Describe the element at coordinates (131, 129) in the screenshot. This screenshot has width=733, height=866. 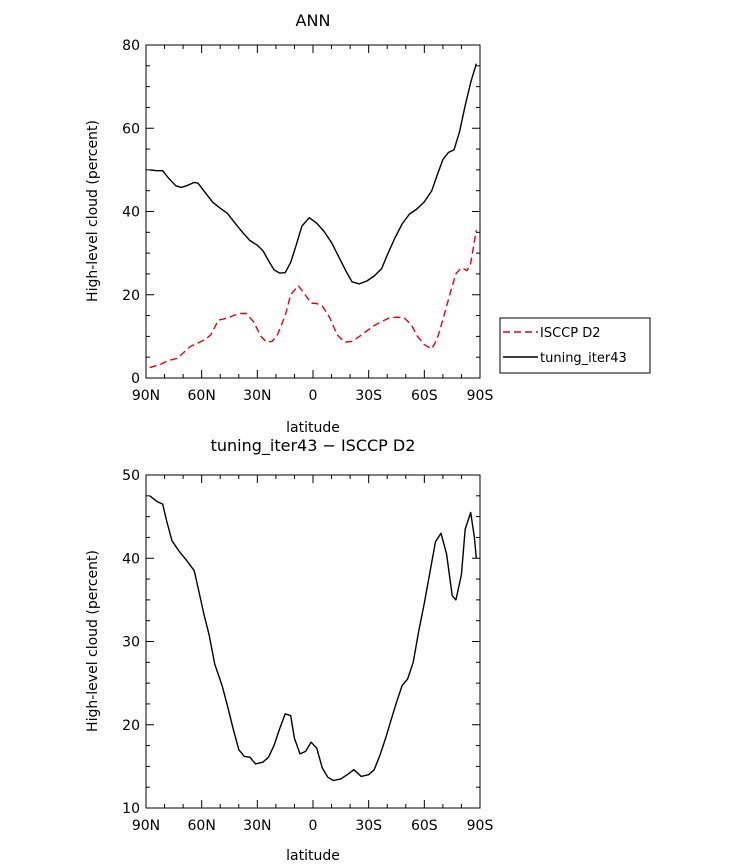
I see `top-y-tick-label: 60` at that location.